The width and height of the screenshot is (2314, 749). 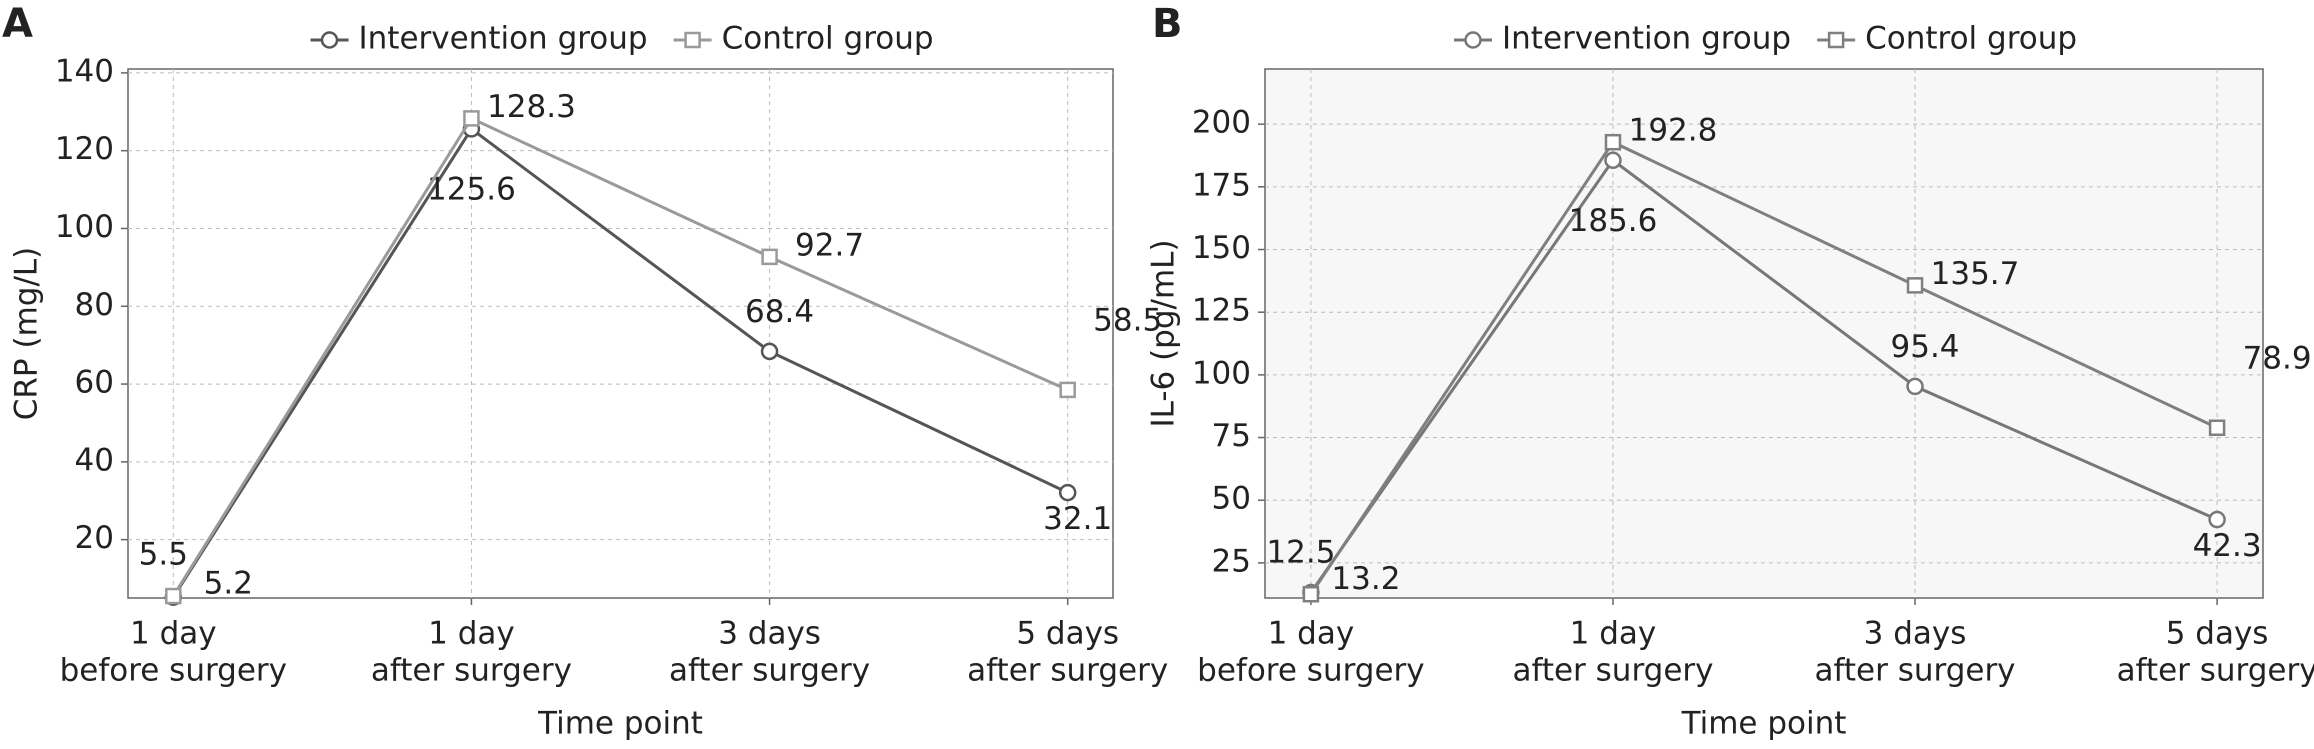 I want to click on y-tick-label: 40, so click(x=94, y=460).